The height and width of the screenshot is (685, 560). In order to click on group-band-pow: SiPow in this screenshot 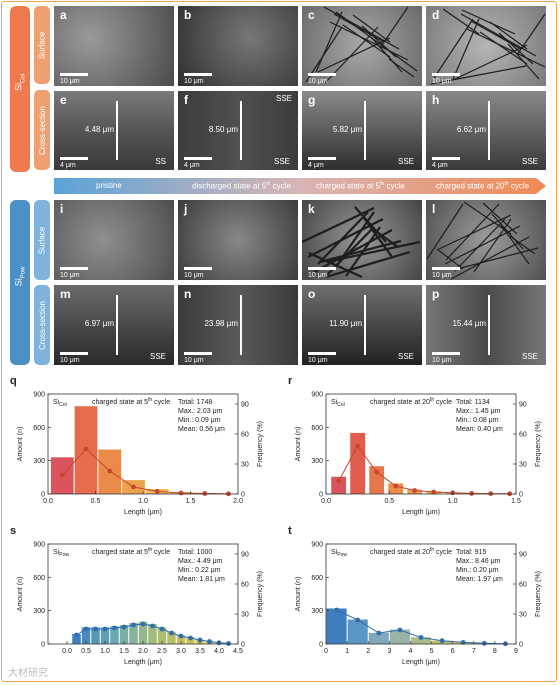, I will do `click(20, 282)`.